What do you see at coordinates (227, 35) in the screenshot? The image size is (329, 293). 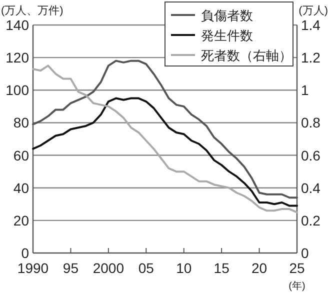 I see `legend-label: 発生件数` at bounding box center [227, 35].